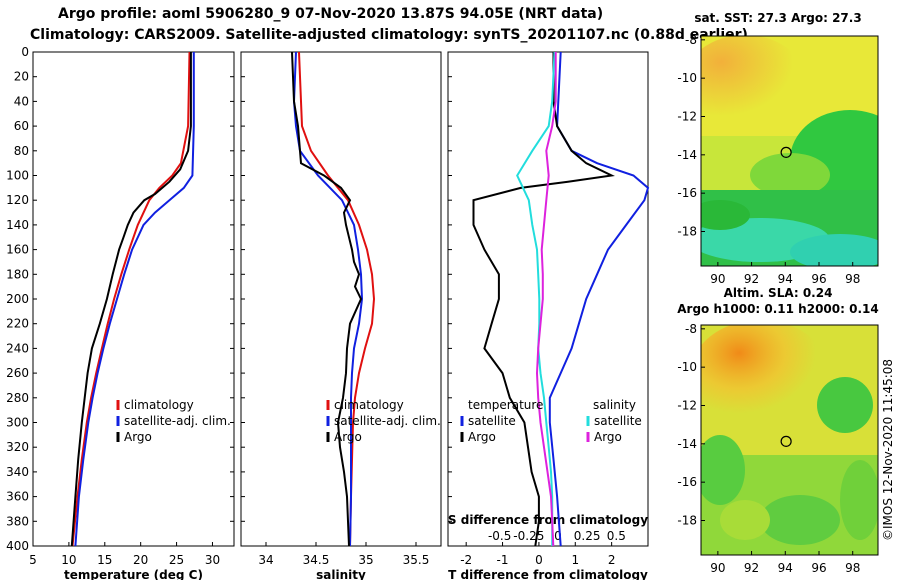  I want to click on sst-map-lon-tick-label: 90, so click(717, 279).